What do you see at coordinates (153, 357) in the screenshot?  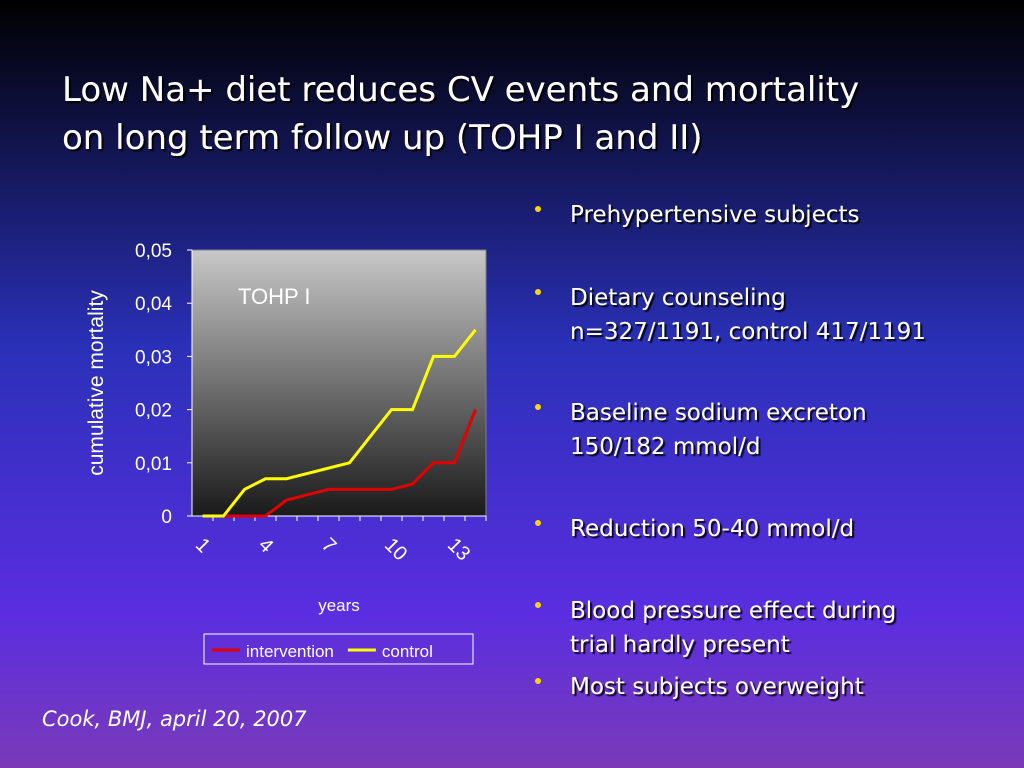 I see `y-tick-label: 0,03` at bounding box center [153, 357].